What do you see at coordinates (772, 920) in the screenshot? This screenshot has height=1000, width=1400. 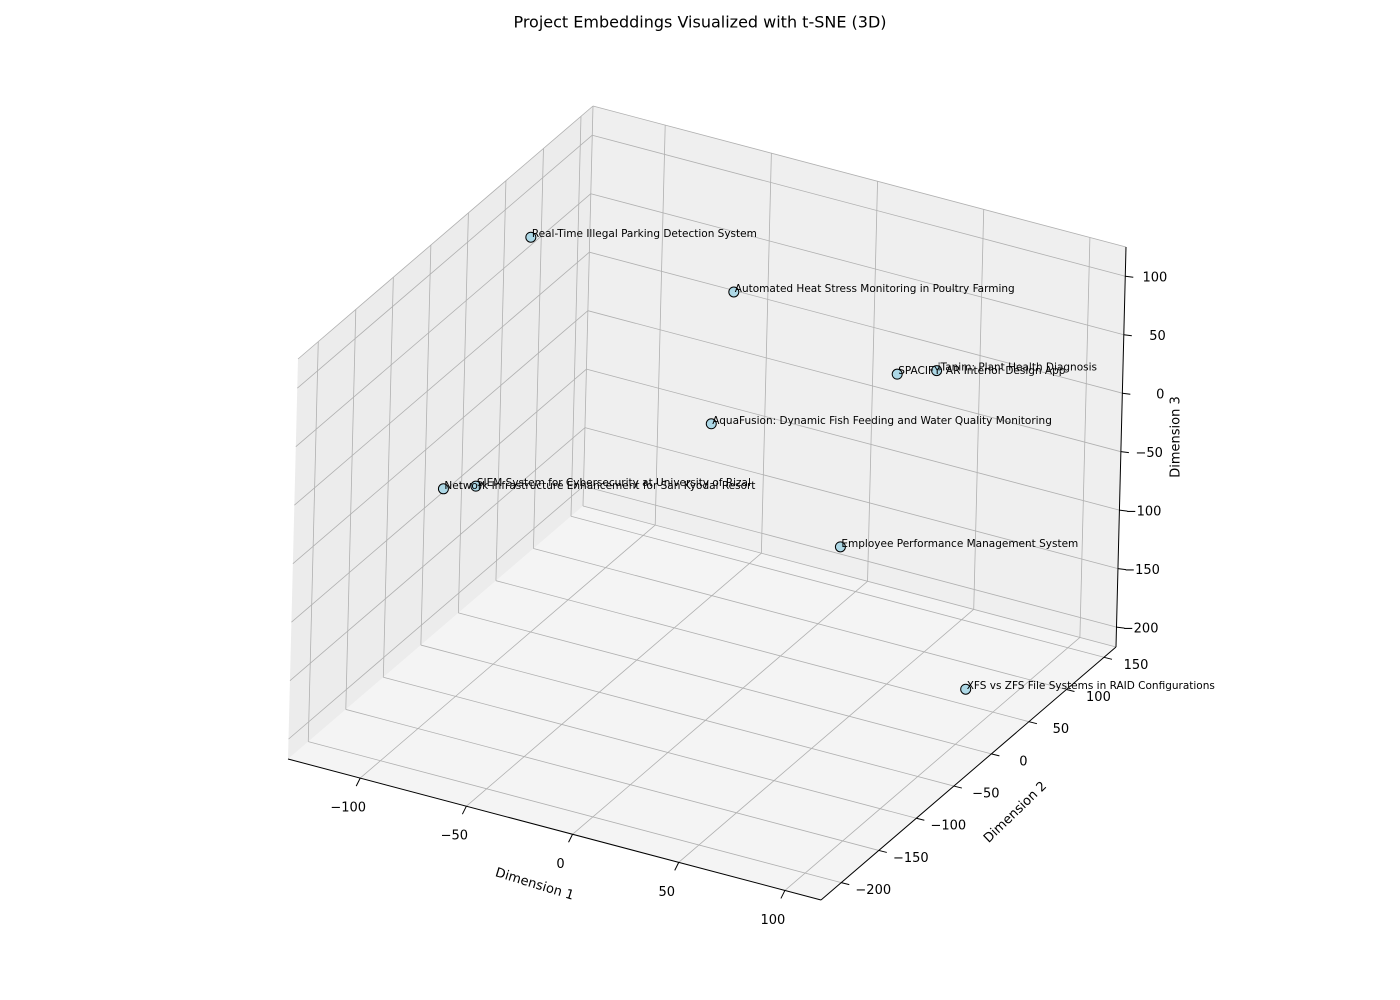 I see `x-tick-label: 100` at bounding box center [772, 920].